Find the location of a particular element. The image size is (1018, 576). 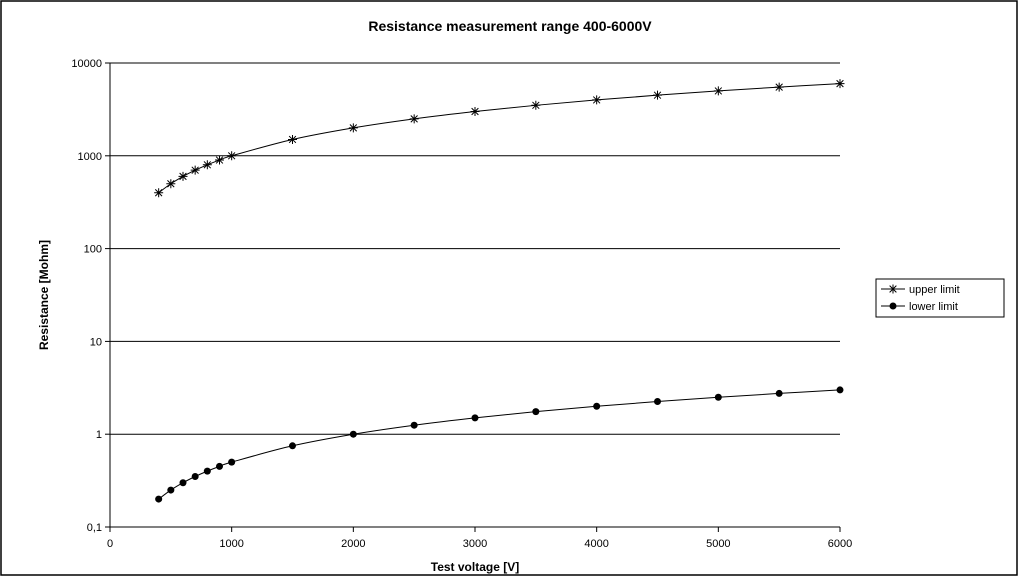

x-tick-label: 0 is located at coordinates (110, 544).